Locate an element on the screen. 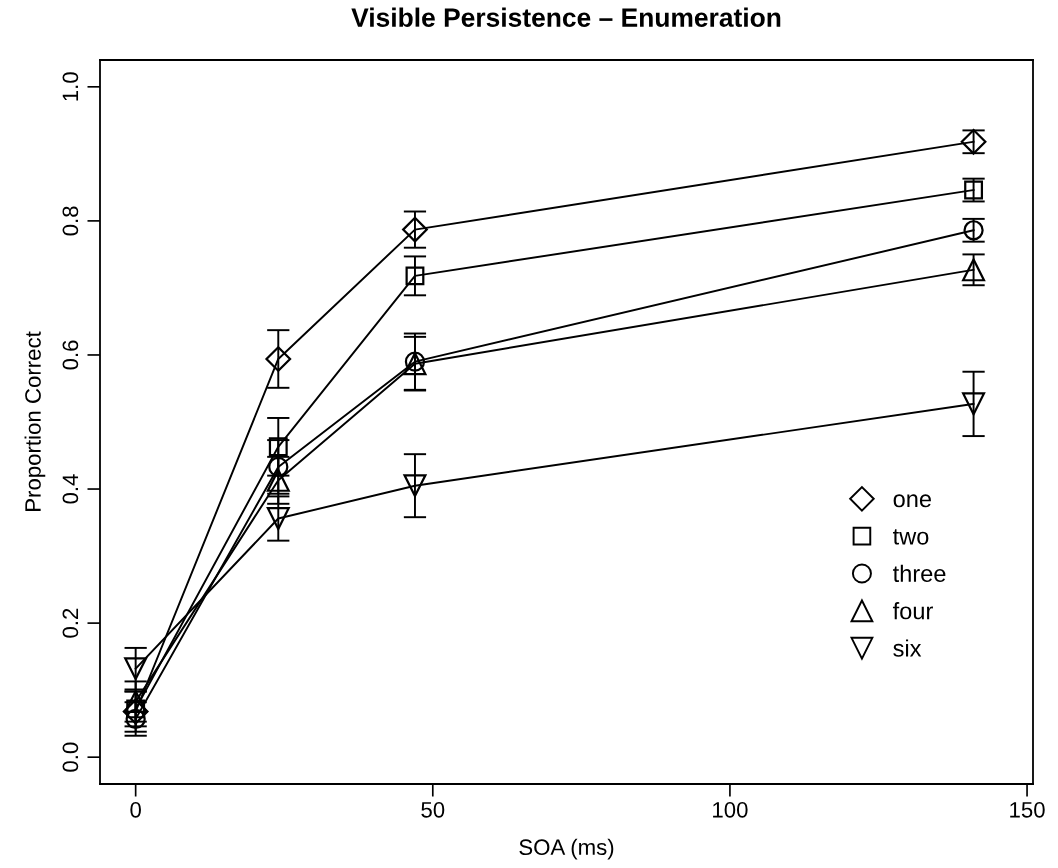  legend-label: six is located at coordinates (907, 648).